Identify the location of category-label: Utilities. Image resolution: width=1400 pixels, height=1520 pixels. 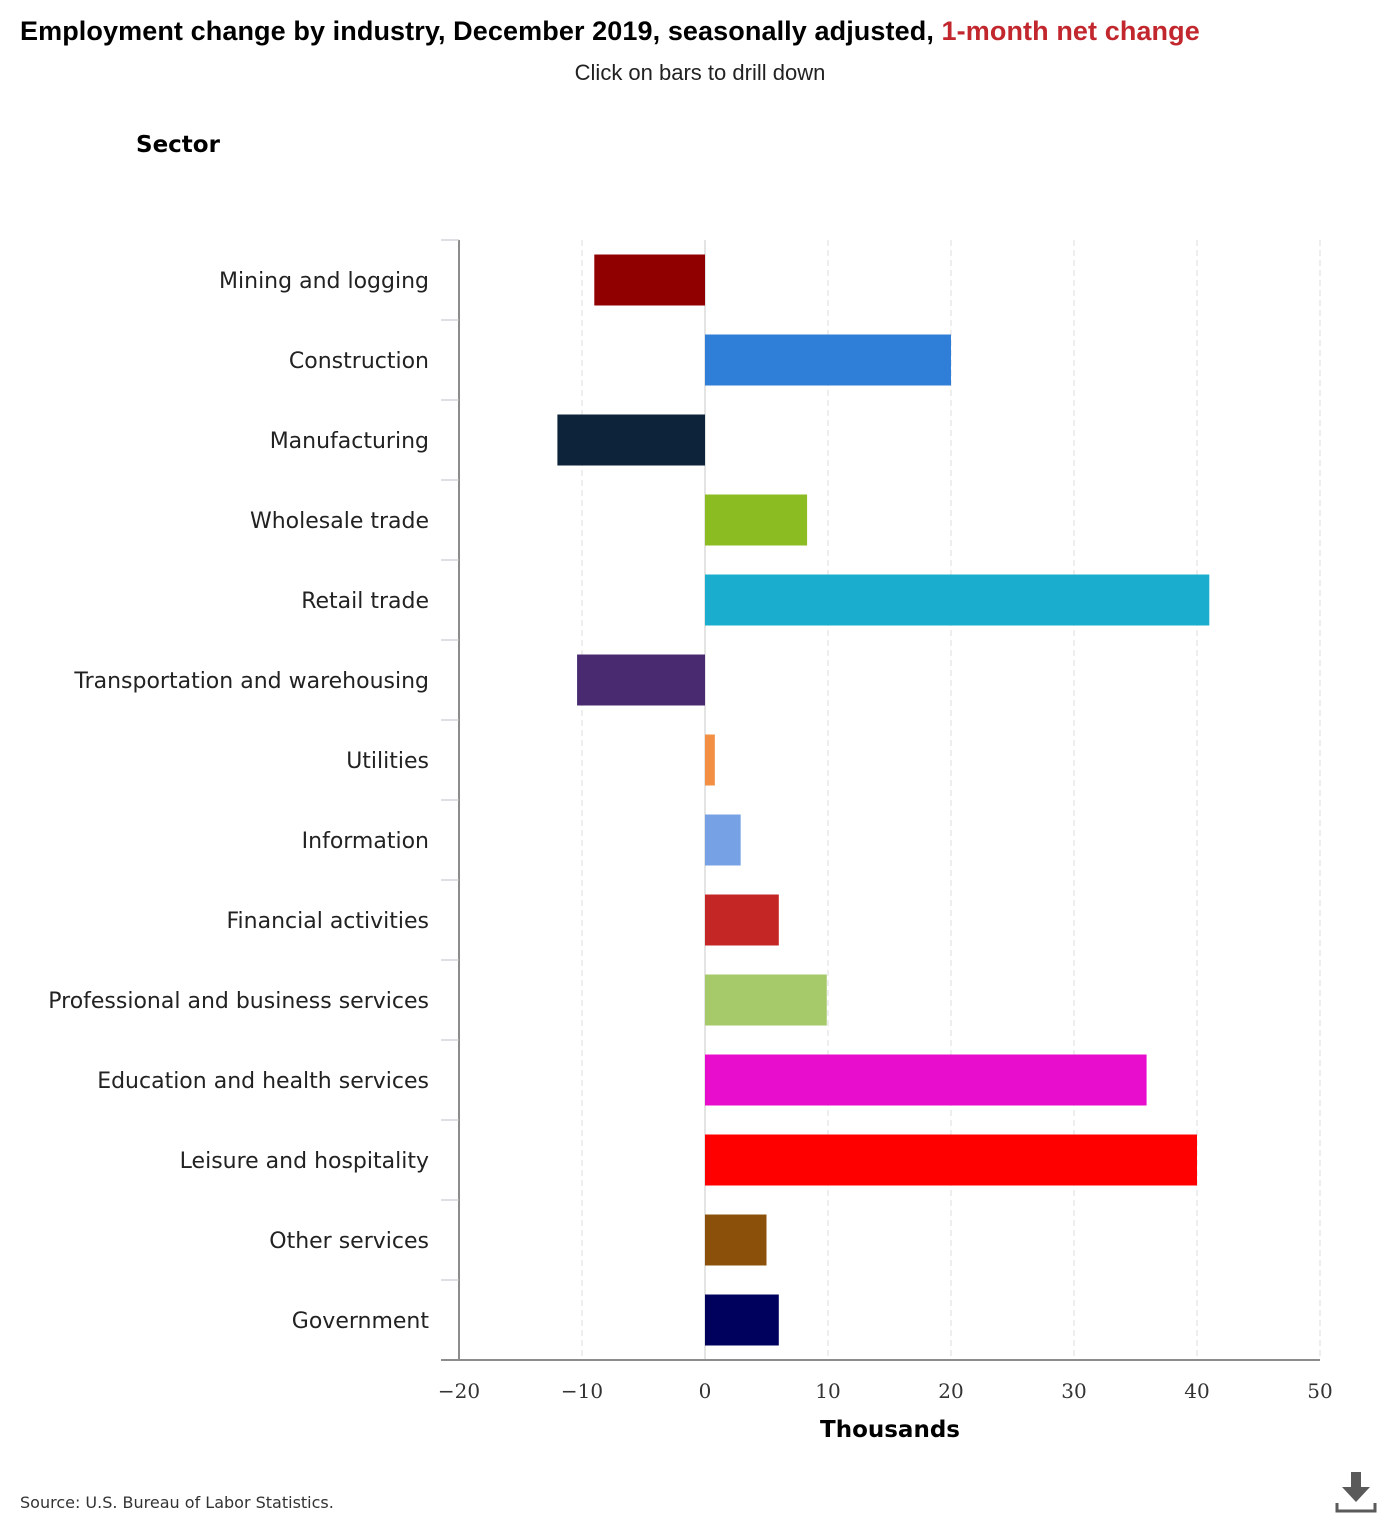
(387, 761).